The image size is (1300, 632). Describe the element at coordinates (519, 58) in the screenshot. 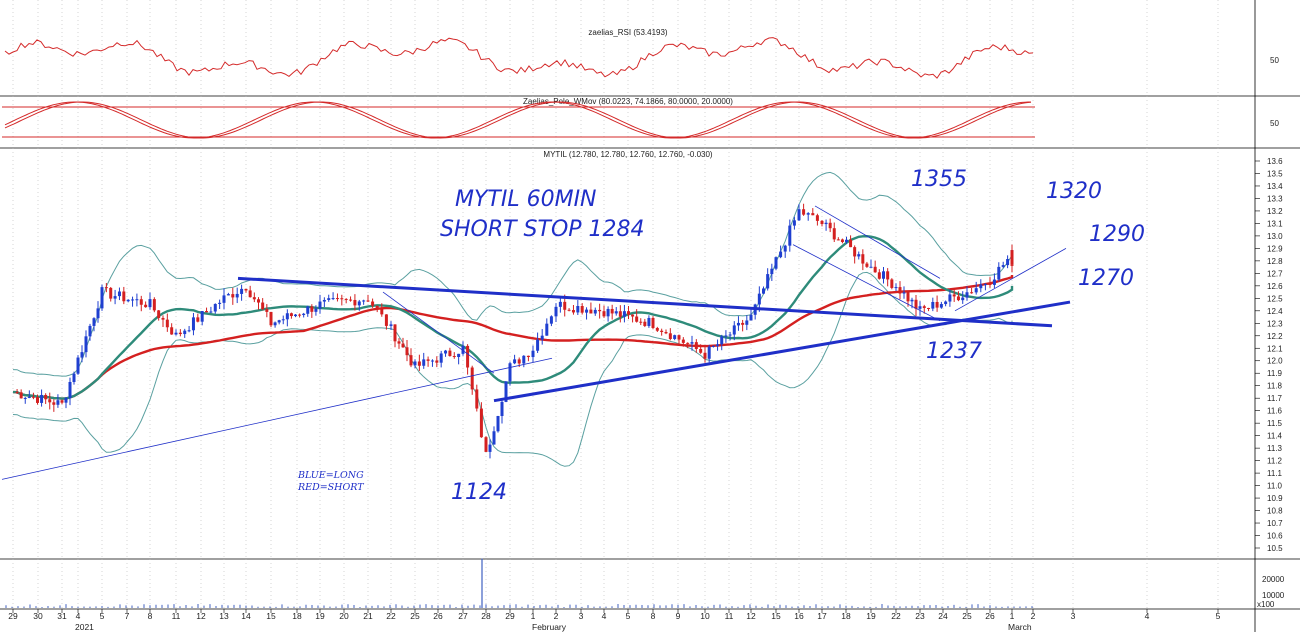

I see `rsi-line` at that location.